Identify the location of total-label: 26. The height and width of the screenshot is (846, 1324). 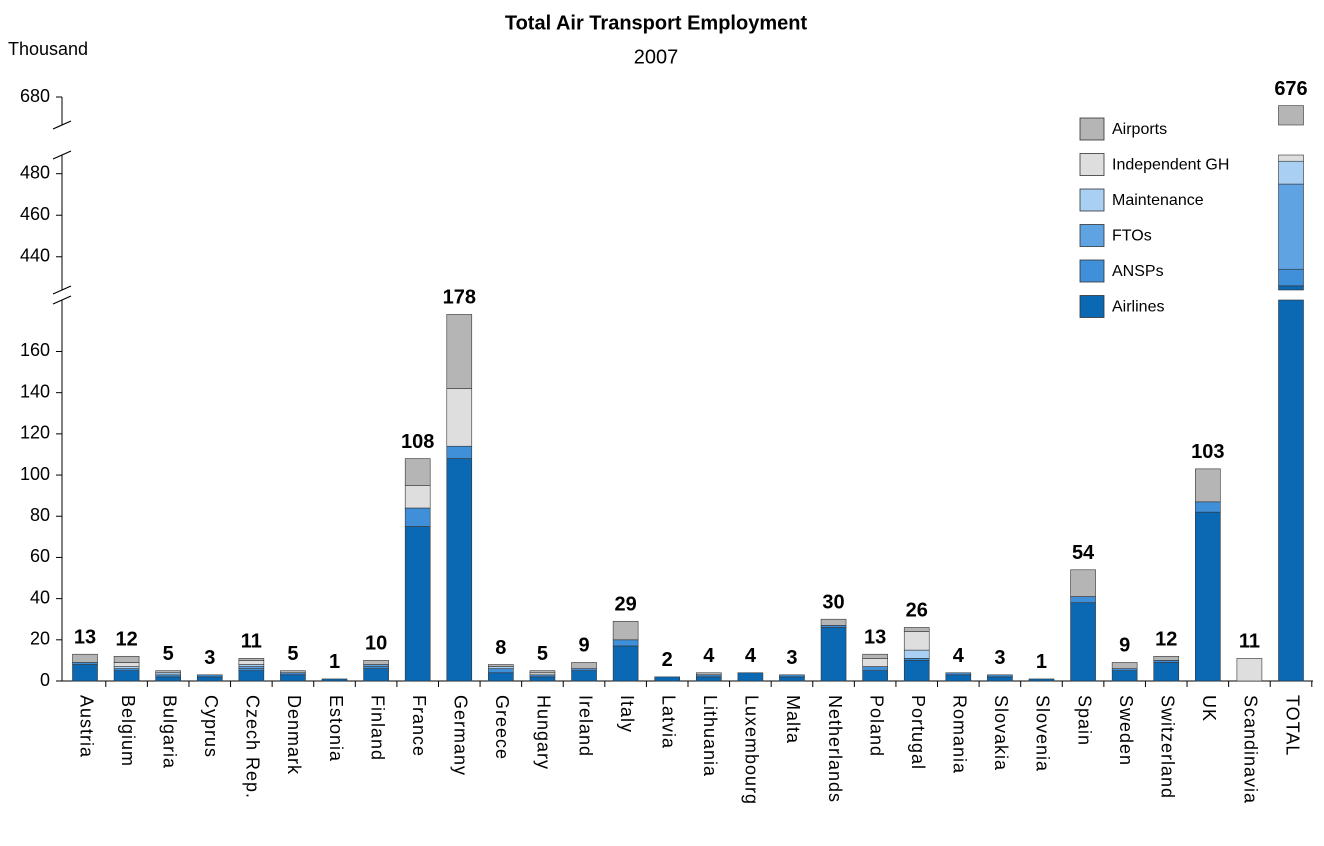
(917, 611).